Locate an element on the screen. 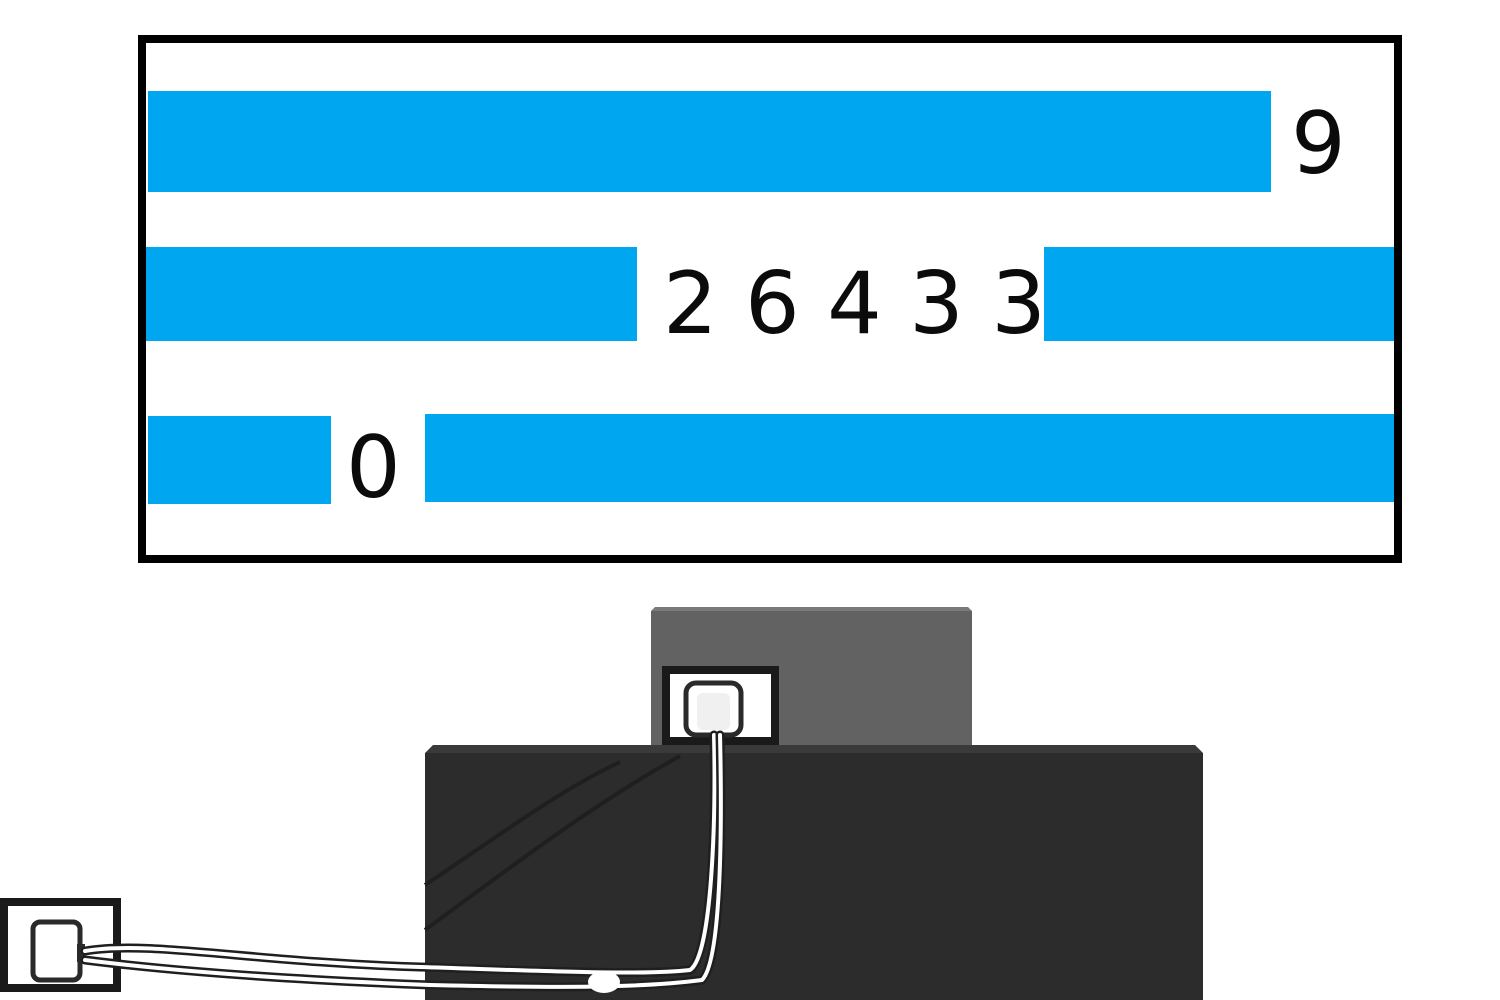 This screenshot has height=1000, width=1500. row-2-digits: 2 6 4 3 3 is located at coordinates (854, 304).